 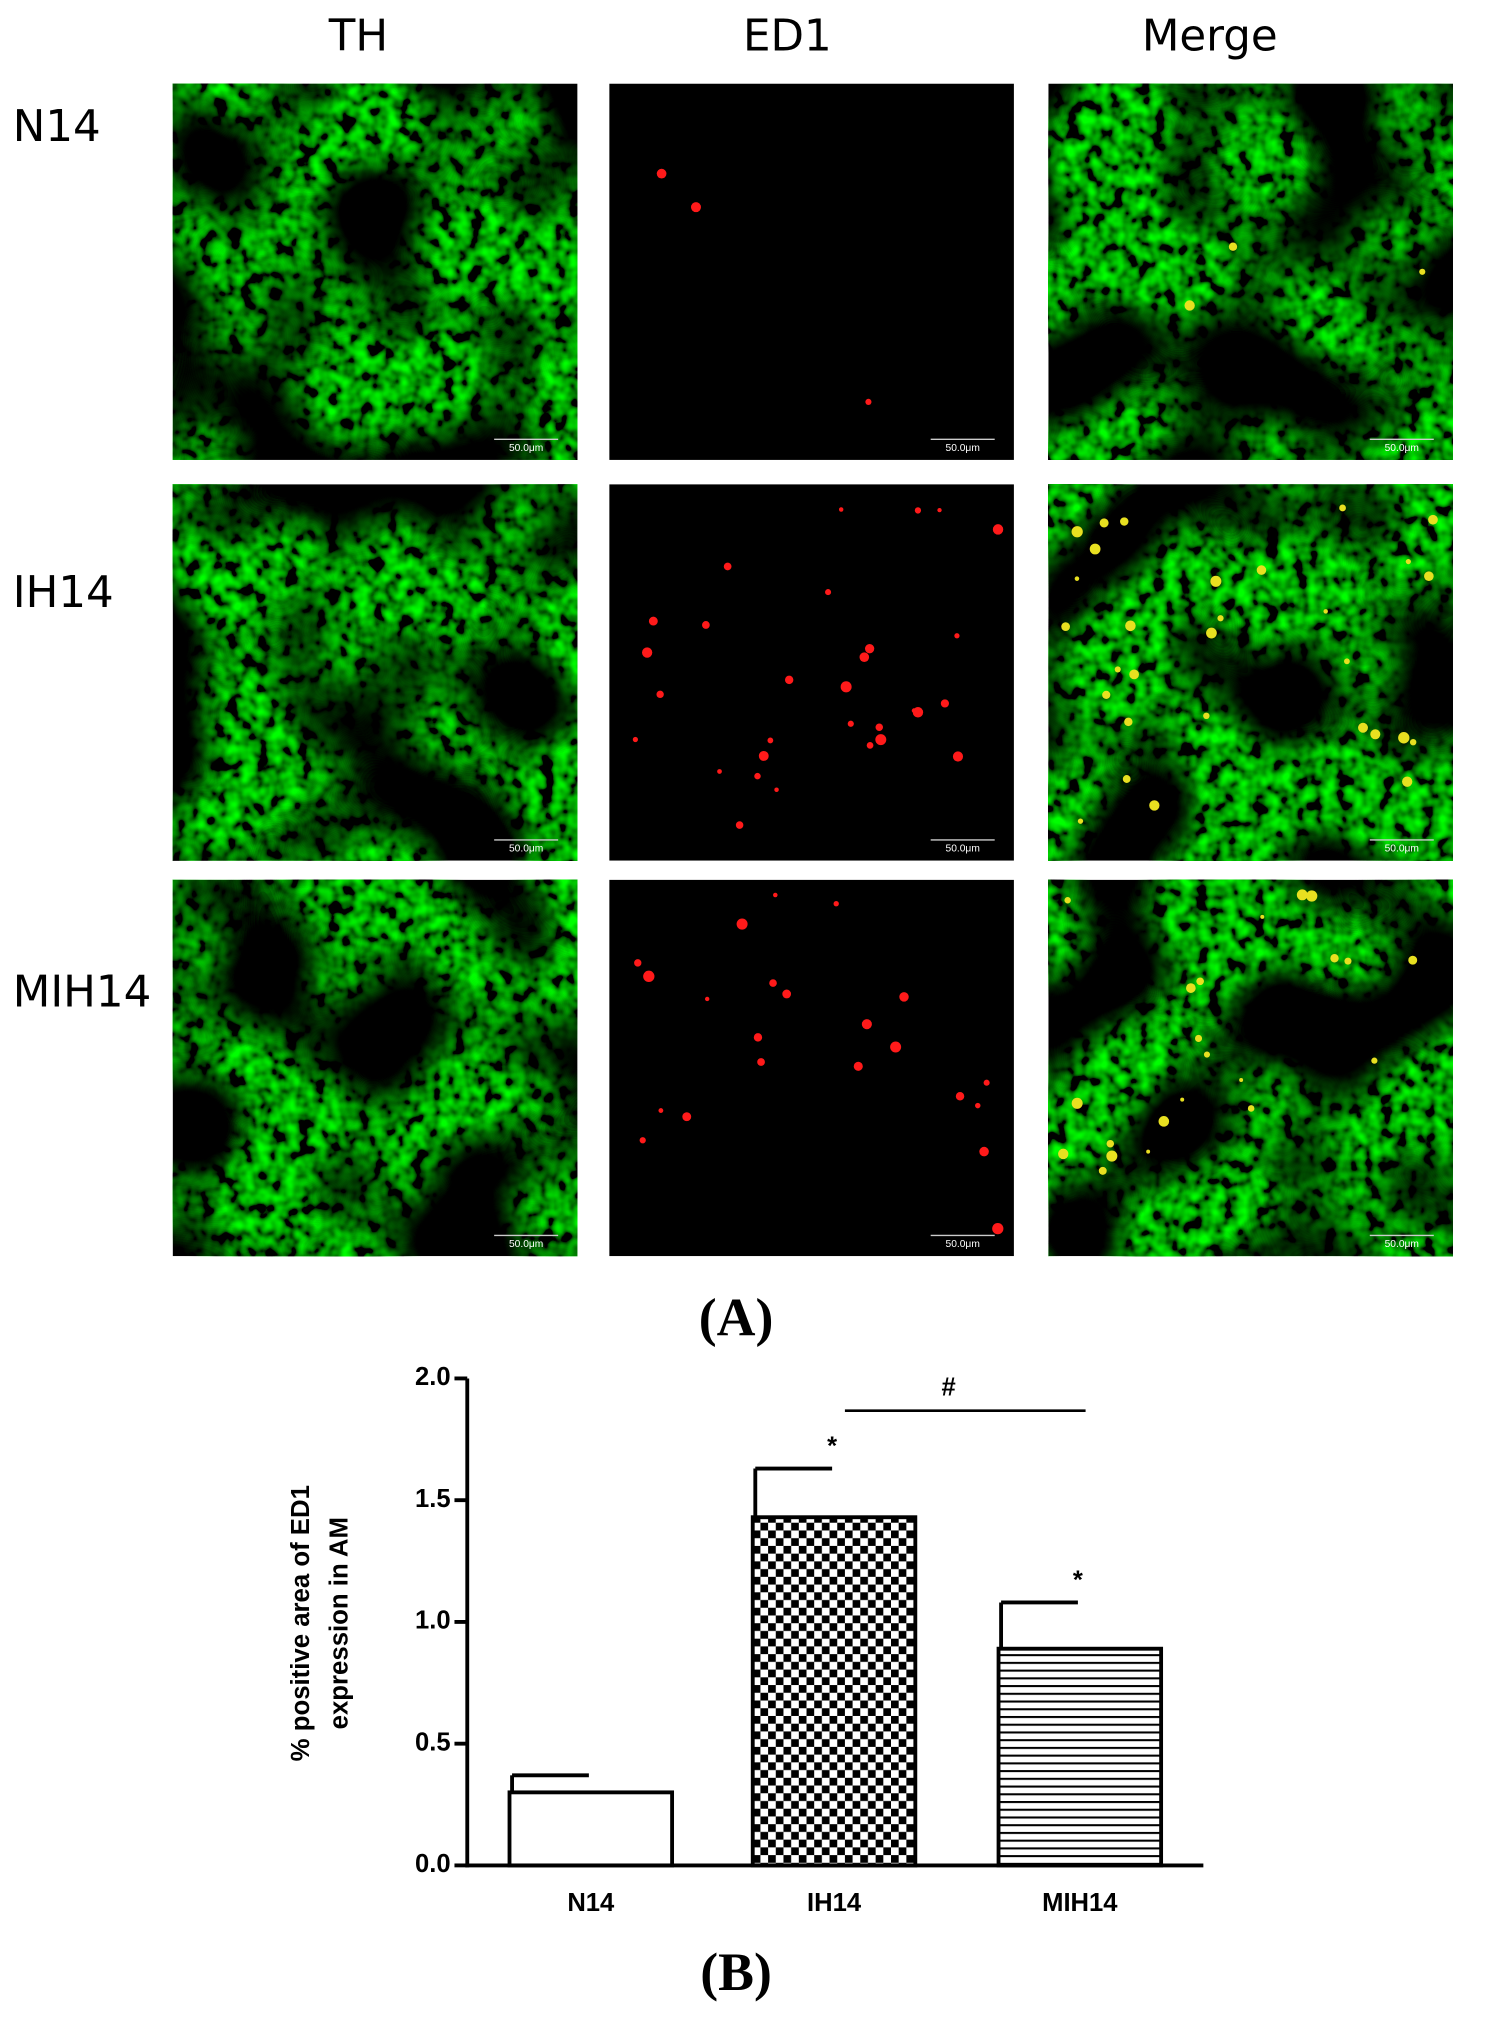 What do you see at coordinates (433, 1621) in the screenshot?
I see `y-tick-label: 1.0` at bounding box center [433, 1621].